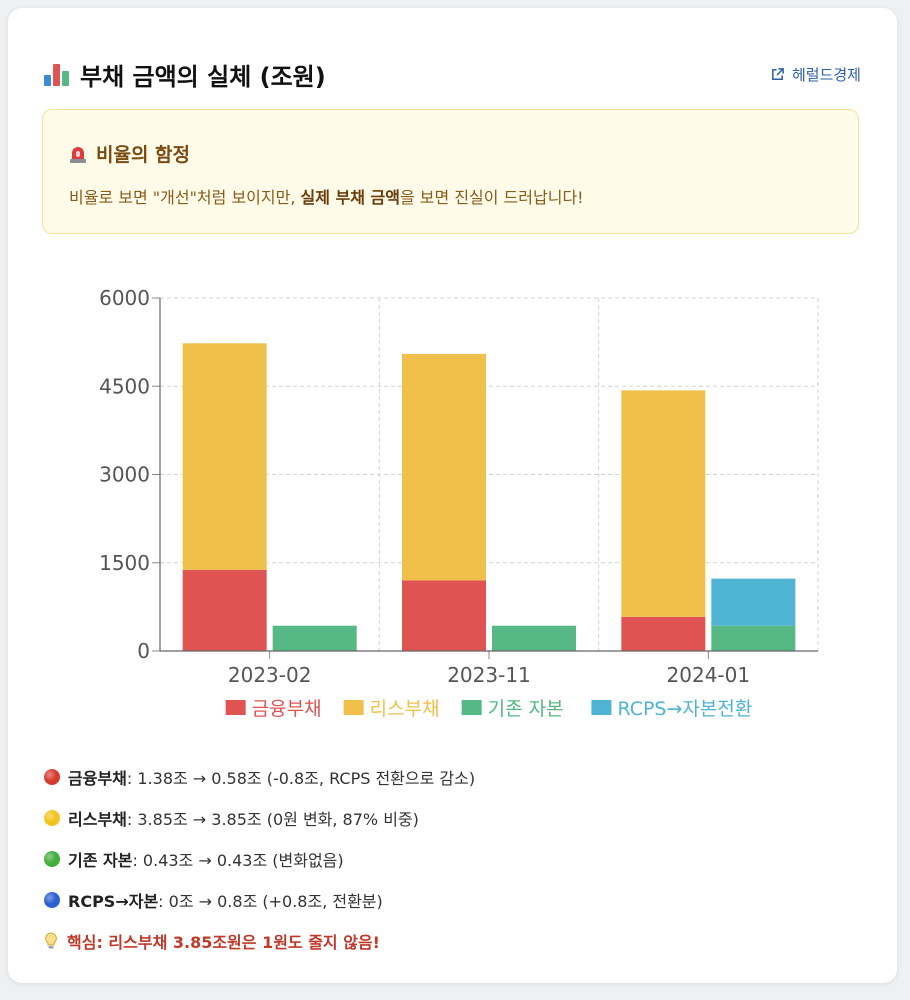 Image resolution: width=910 pixels, height=1000 pixels. I want to click on card-header: 부채 금액의 실체 (조원) 헤럴드경제, so click(452, 74).